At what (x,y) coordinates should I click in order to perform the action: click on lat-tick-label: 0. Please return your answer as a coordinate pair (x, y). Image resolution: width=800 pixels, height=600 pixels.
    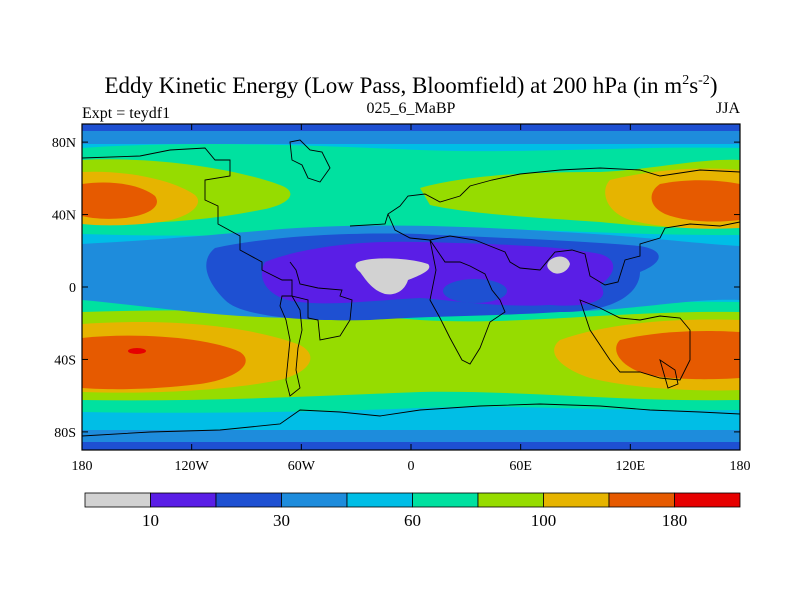
    Looking at the image, I should click on (72, 288).